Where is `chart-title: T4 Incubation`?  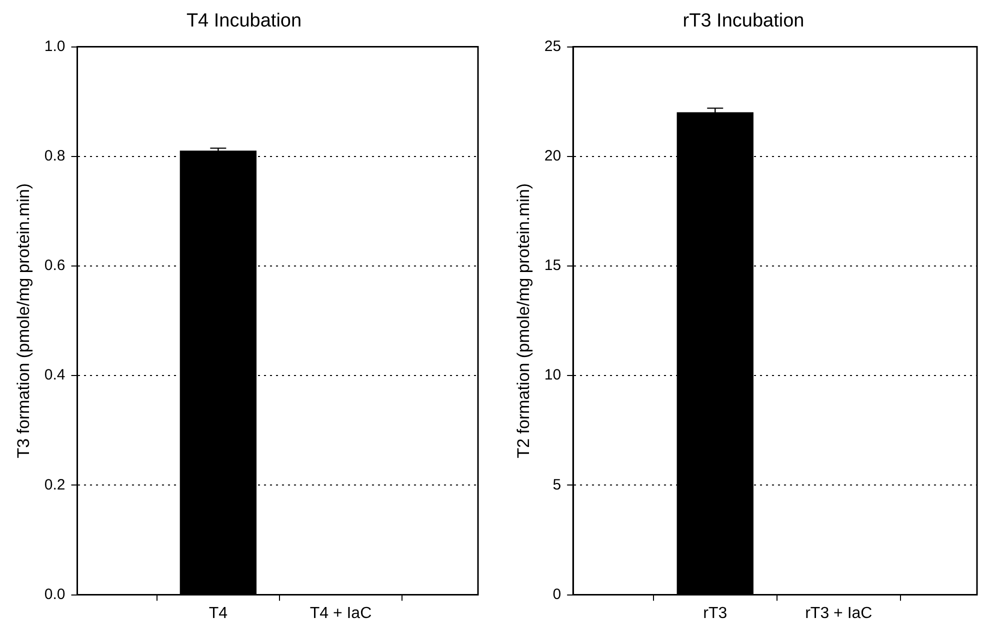 chart-title: T4 Incubation is located at coordinates (244, 21).